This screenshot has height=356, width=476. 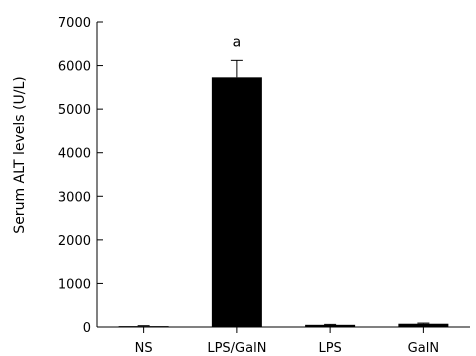 I want to click on y-tick-label: 4000, so click(x=74, y=154).